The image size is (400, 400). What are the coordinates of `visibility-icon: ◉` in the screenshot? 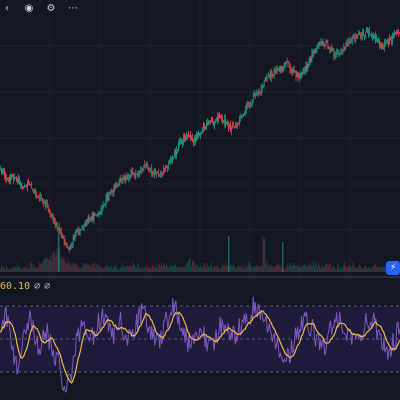 It's located at (29, 8).